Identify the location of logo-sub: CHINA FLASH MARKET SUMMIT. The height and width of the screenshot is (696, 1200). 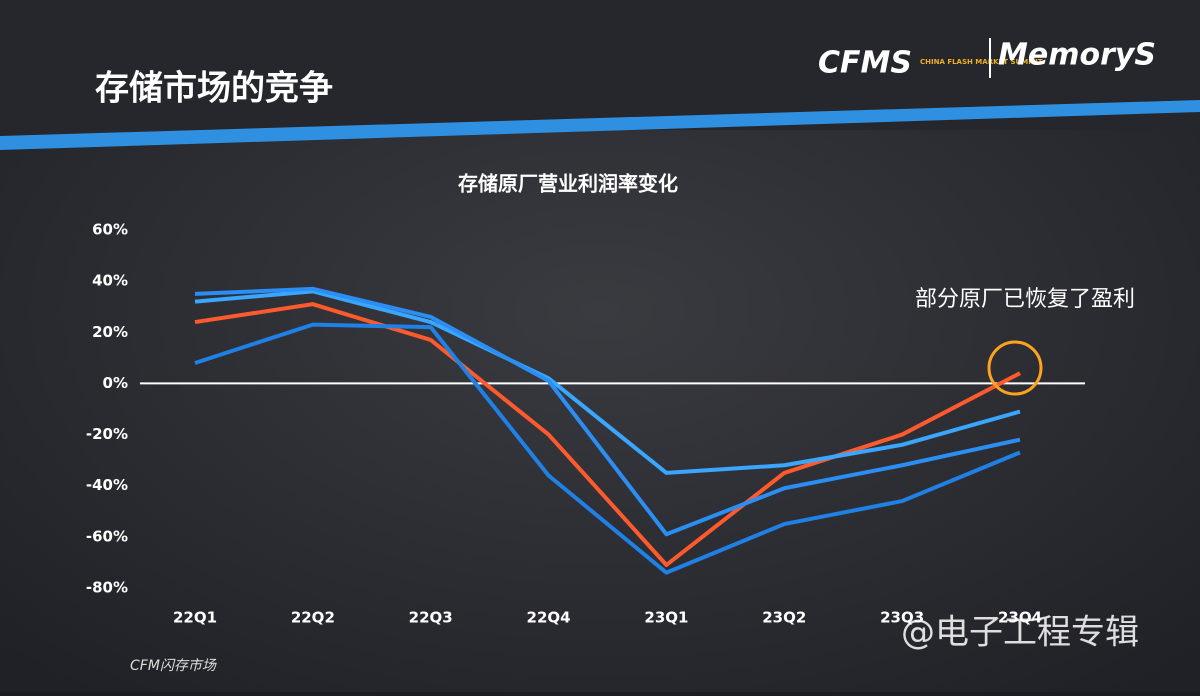
(981, 62).